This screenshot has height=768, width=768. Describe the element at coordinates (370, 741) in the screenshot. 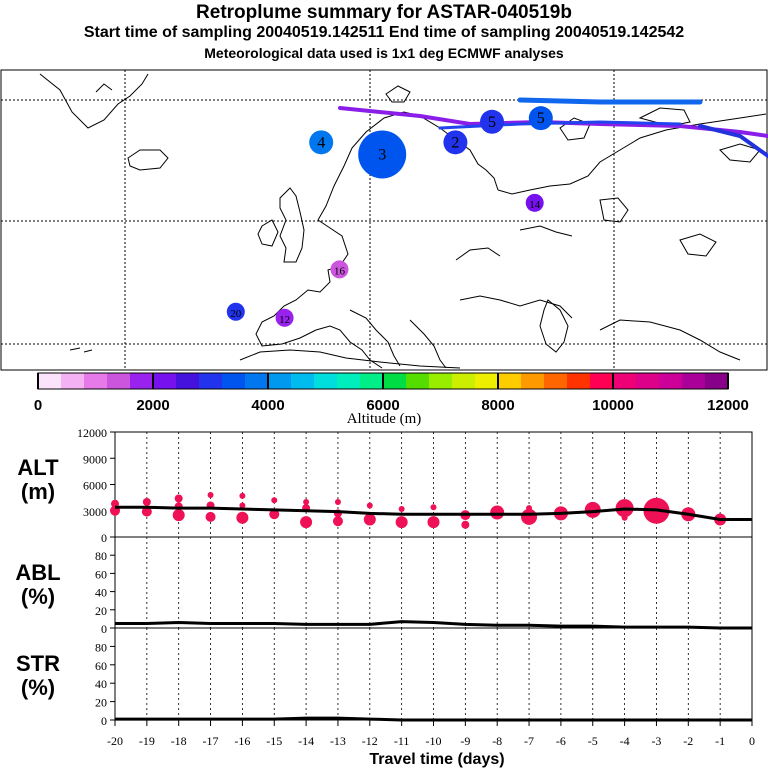

I see `x-tick-label: -12` at that location.